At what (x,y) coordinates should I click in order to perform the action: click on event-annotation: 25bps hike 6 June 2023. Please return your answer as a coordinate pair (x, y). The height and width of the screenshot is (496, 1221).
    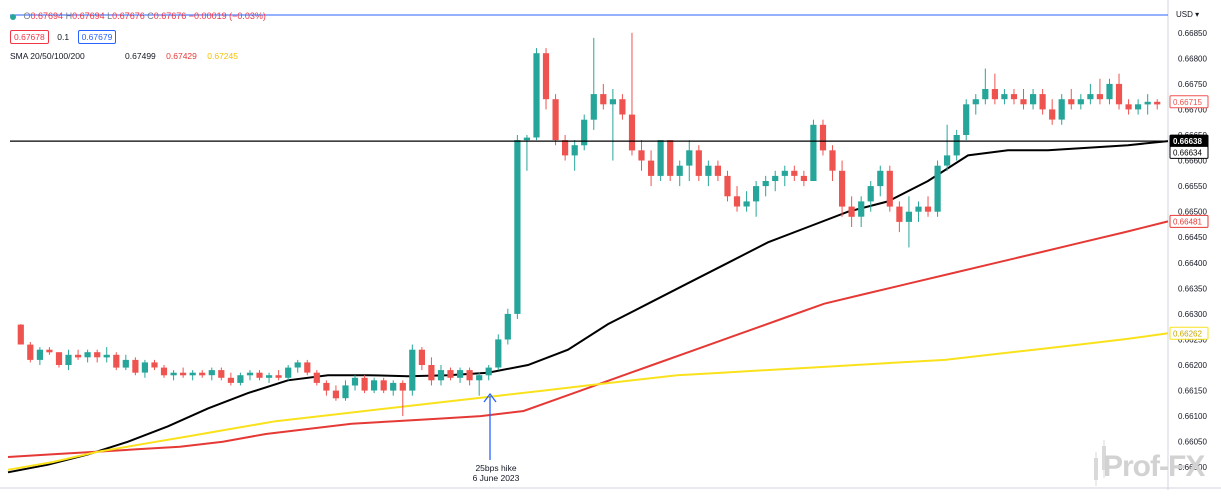
    Looking at the image, I should click on (496, 473).